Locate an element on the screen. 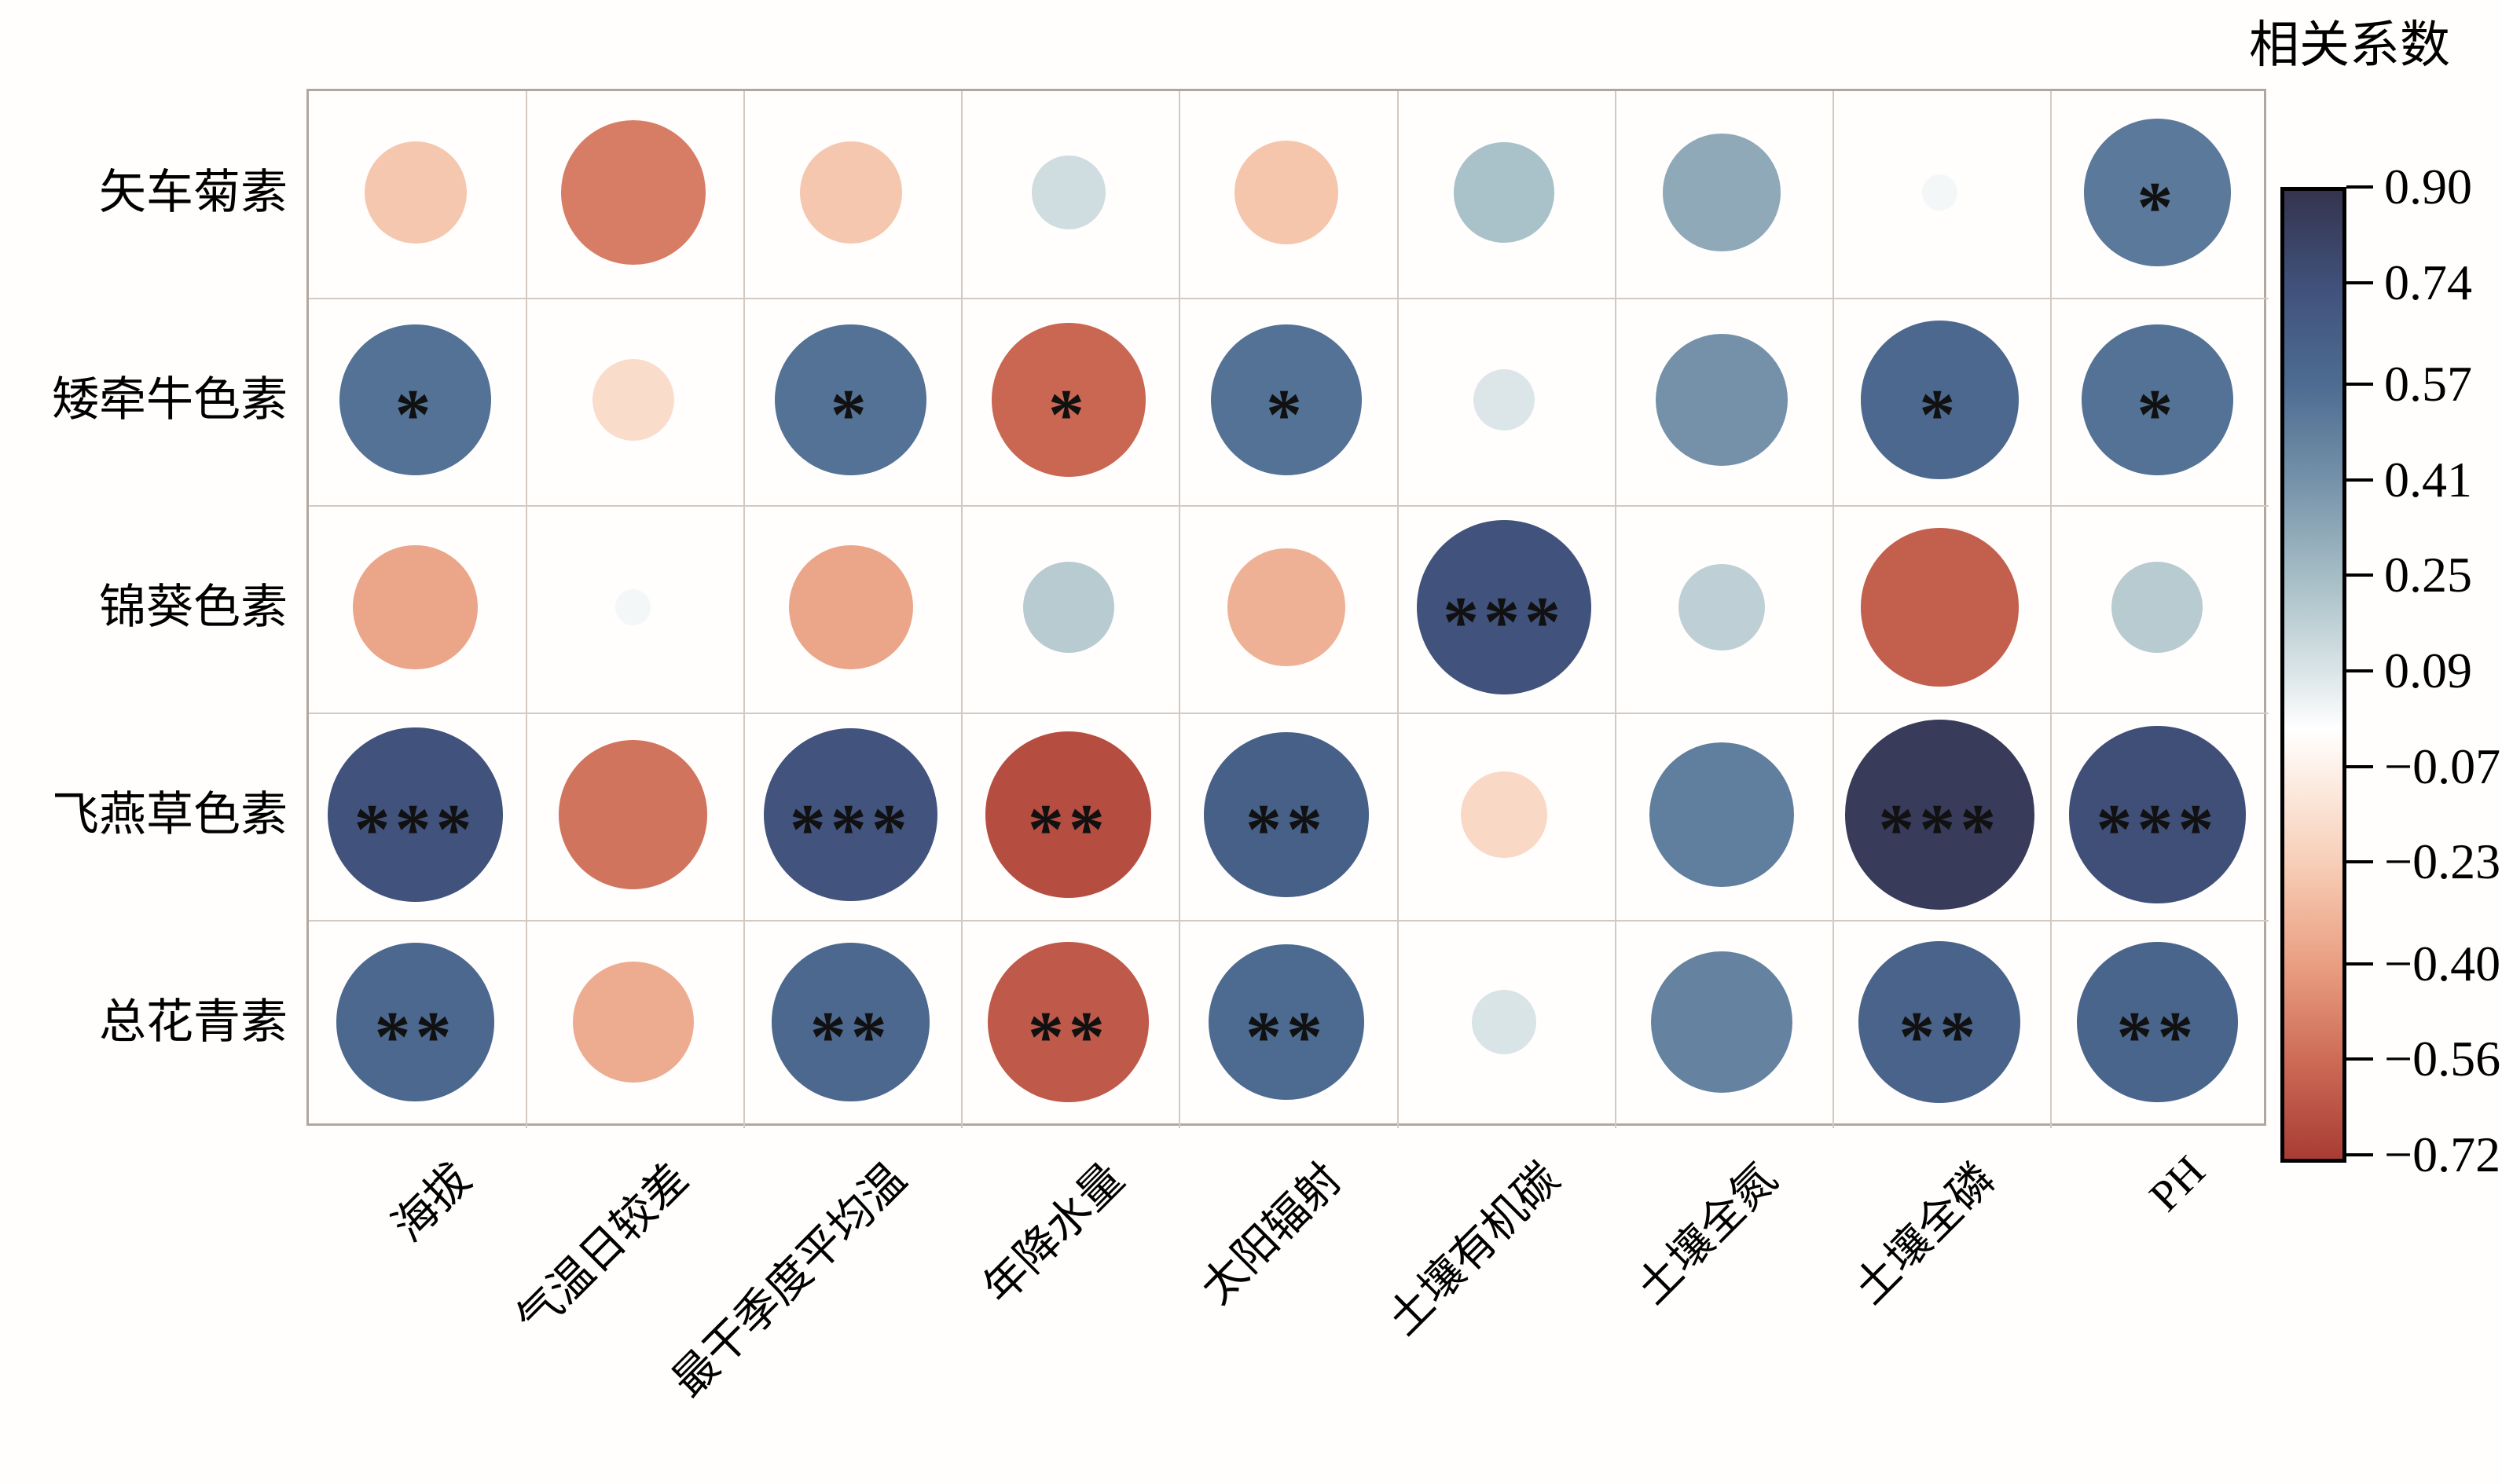  colorbar-tick-label: −0.56 is located at coordinates (2442, 1059).